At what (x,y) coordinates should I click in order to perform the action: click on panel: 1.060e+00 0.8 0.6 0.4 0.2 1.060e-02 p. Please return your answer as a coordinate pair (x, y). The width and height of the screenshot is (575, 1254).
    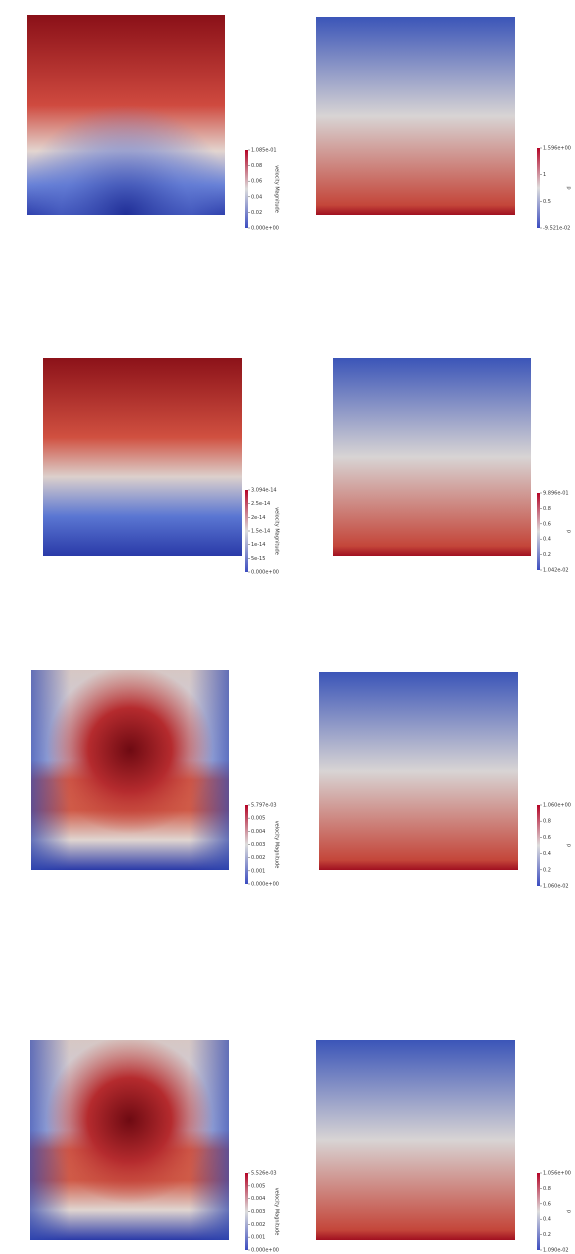
    Looking at the image, I should click on (445, 781).